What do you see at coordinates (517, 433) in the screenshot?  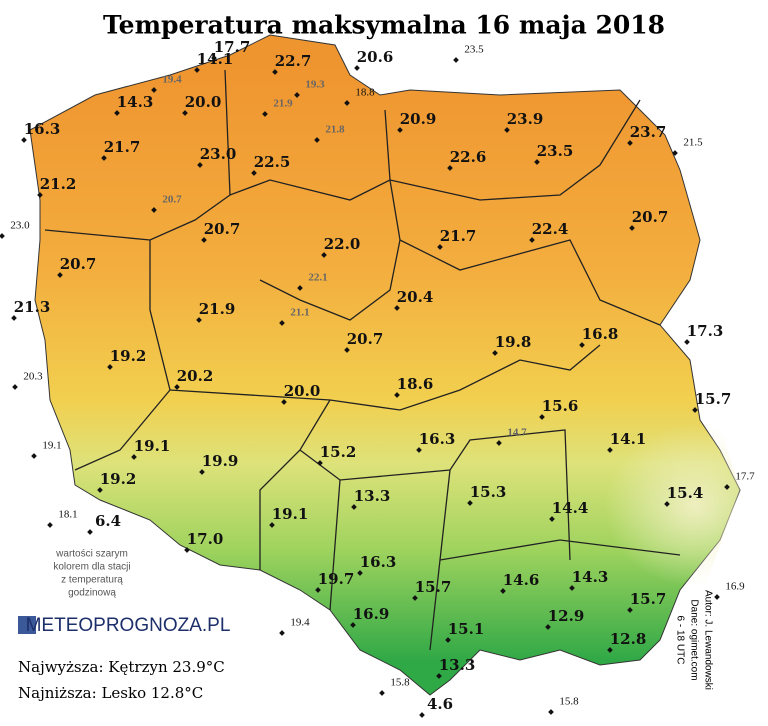 I see `station-value: 14.7` at bounding box center [517, 433].